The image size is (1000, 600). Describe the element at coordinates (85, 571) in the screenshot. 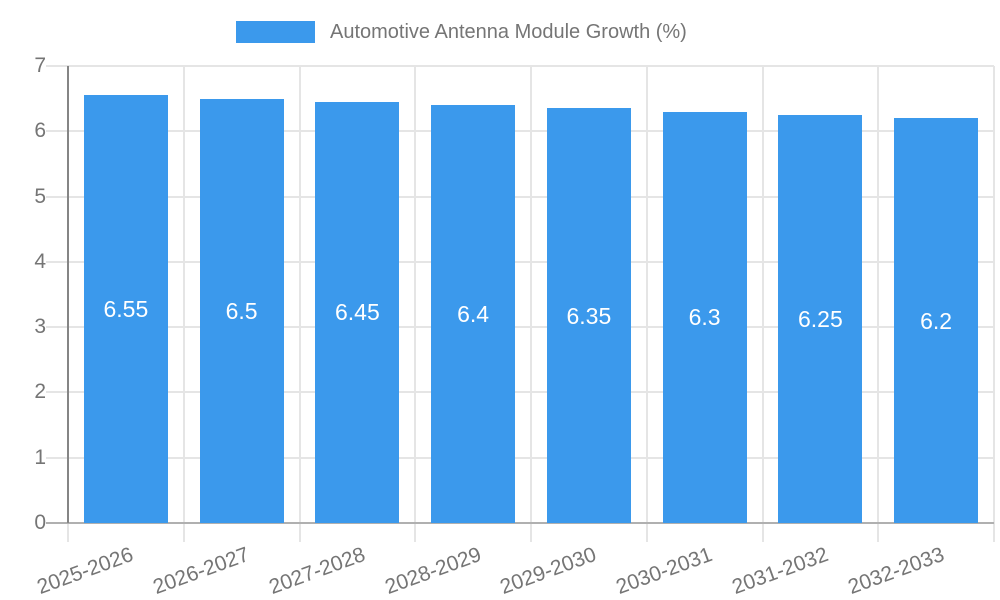

I see `x-tick-label: 2025-2026` at that location.